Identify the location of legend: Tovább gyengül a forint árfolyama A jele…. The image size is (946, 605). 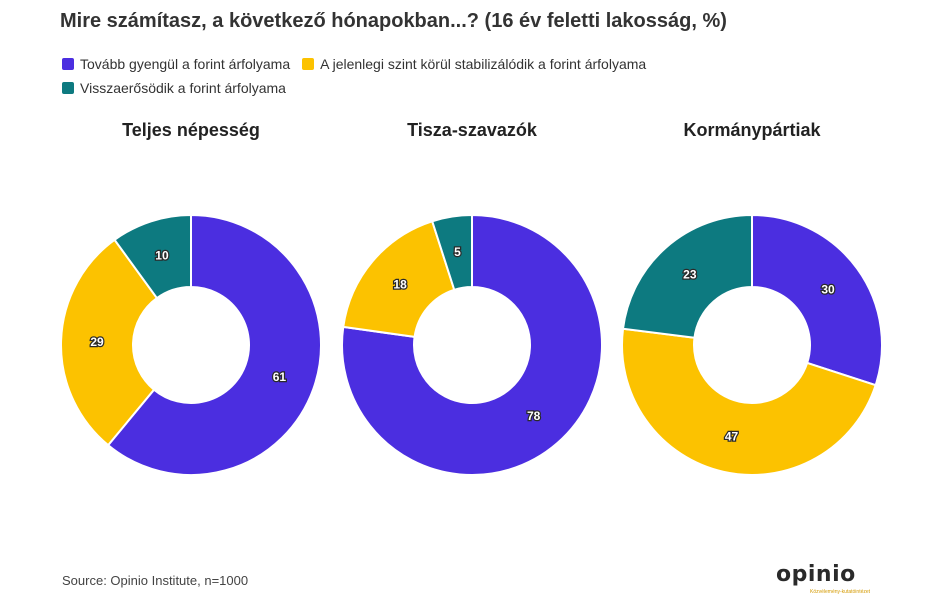
(482, 76).